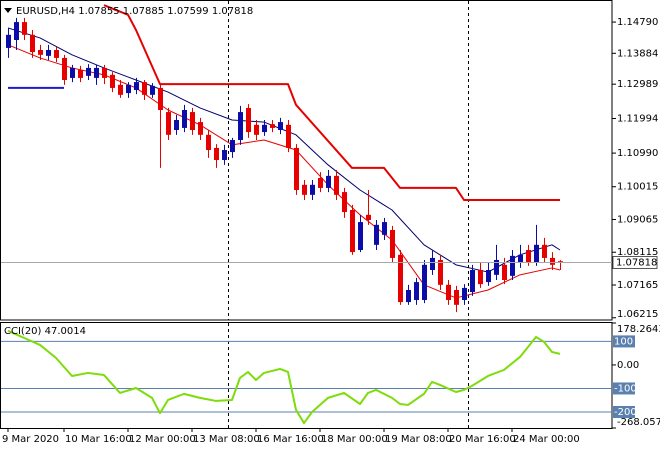 The height and width of the screenshot is (450, 660). Describe the element at coordinates (482, 439) in the screenshot. I see `x-tick-label: 20 Mar 16:00` at that location.